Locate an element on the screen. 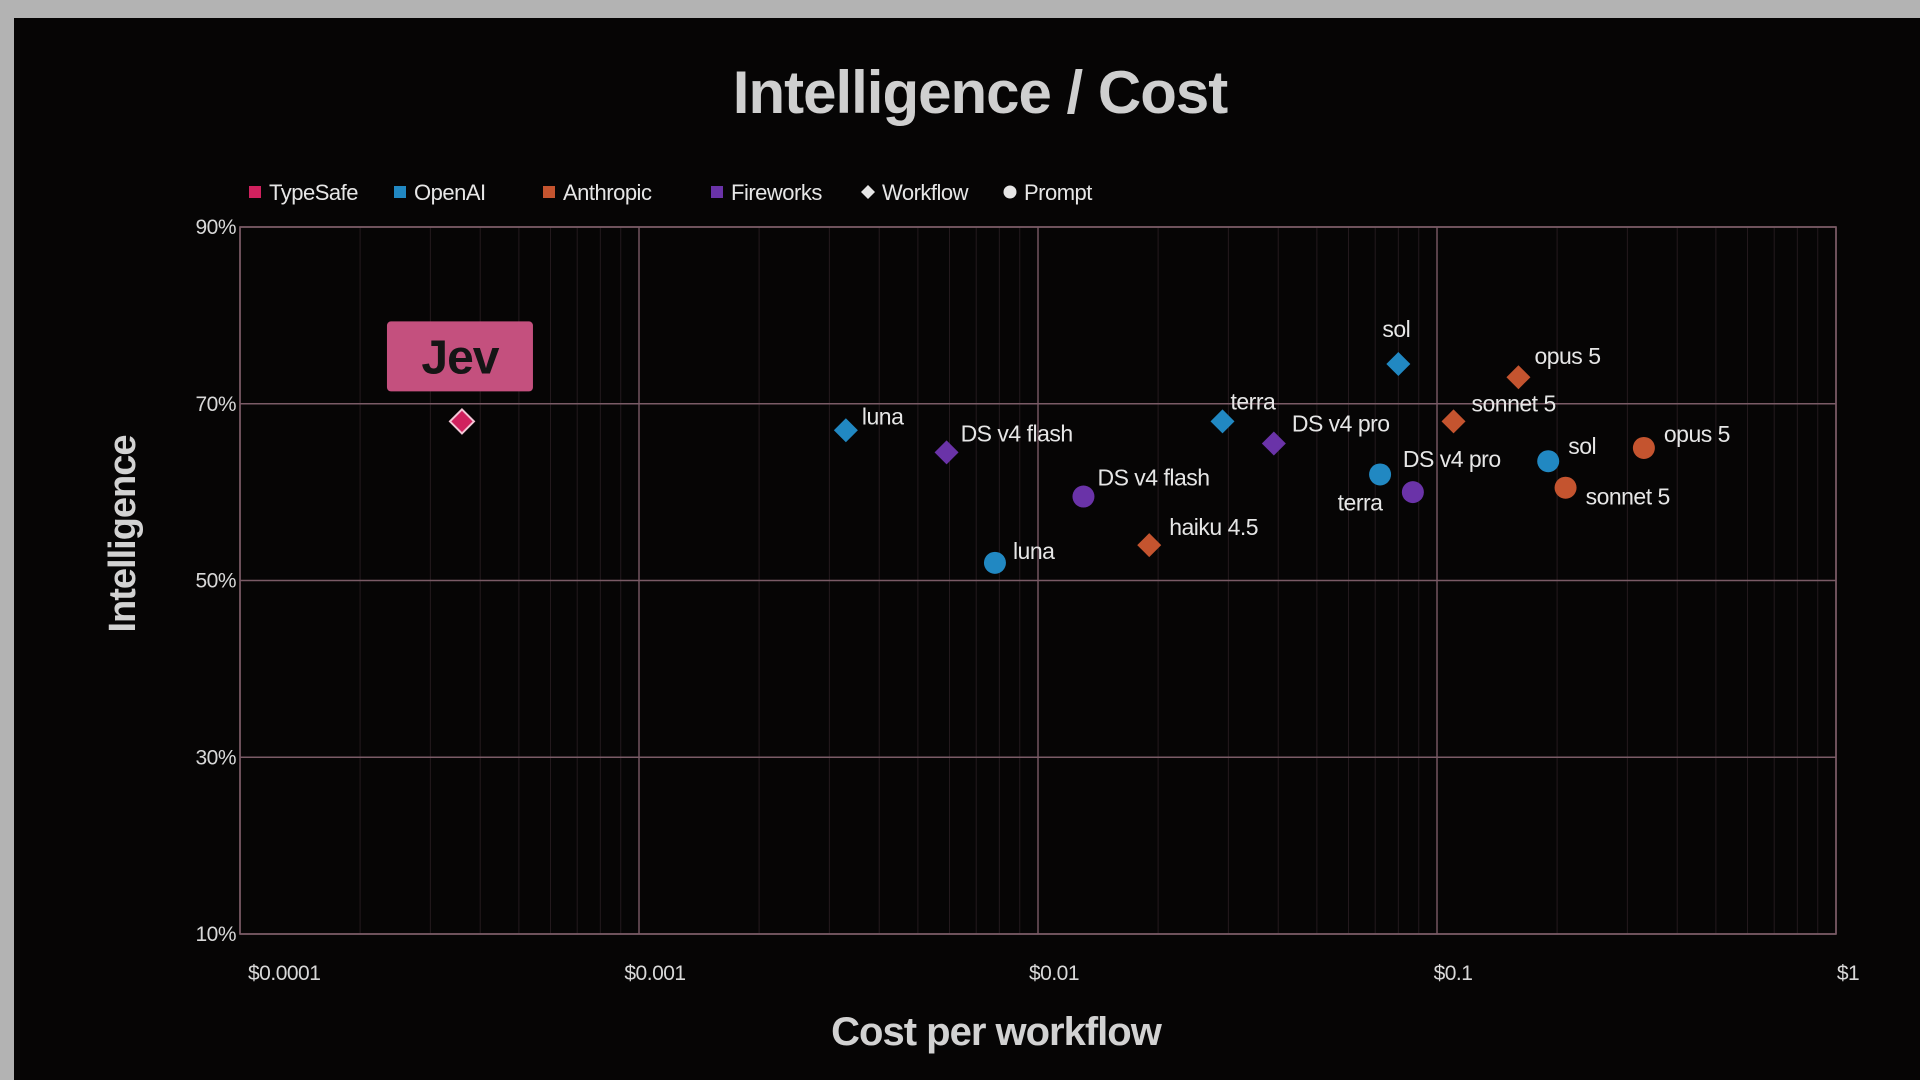  diamond-icon is located at coordinates (868, 192).